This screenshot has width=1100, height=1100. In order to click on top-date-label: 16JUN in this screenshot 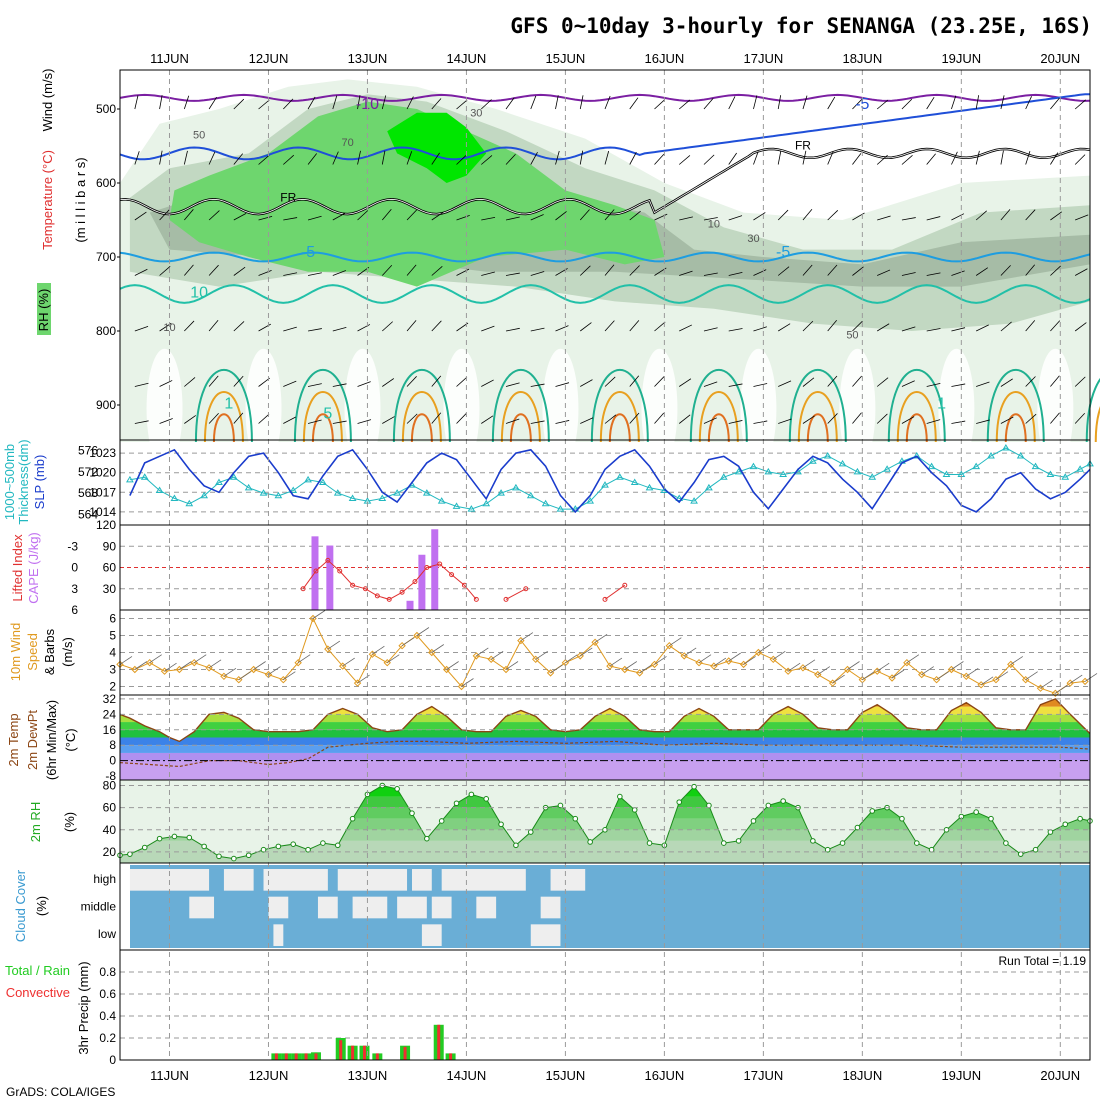, I will do `click(665, 58)`.